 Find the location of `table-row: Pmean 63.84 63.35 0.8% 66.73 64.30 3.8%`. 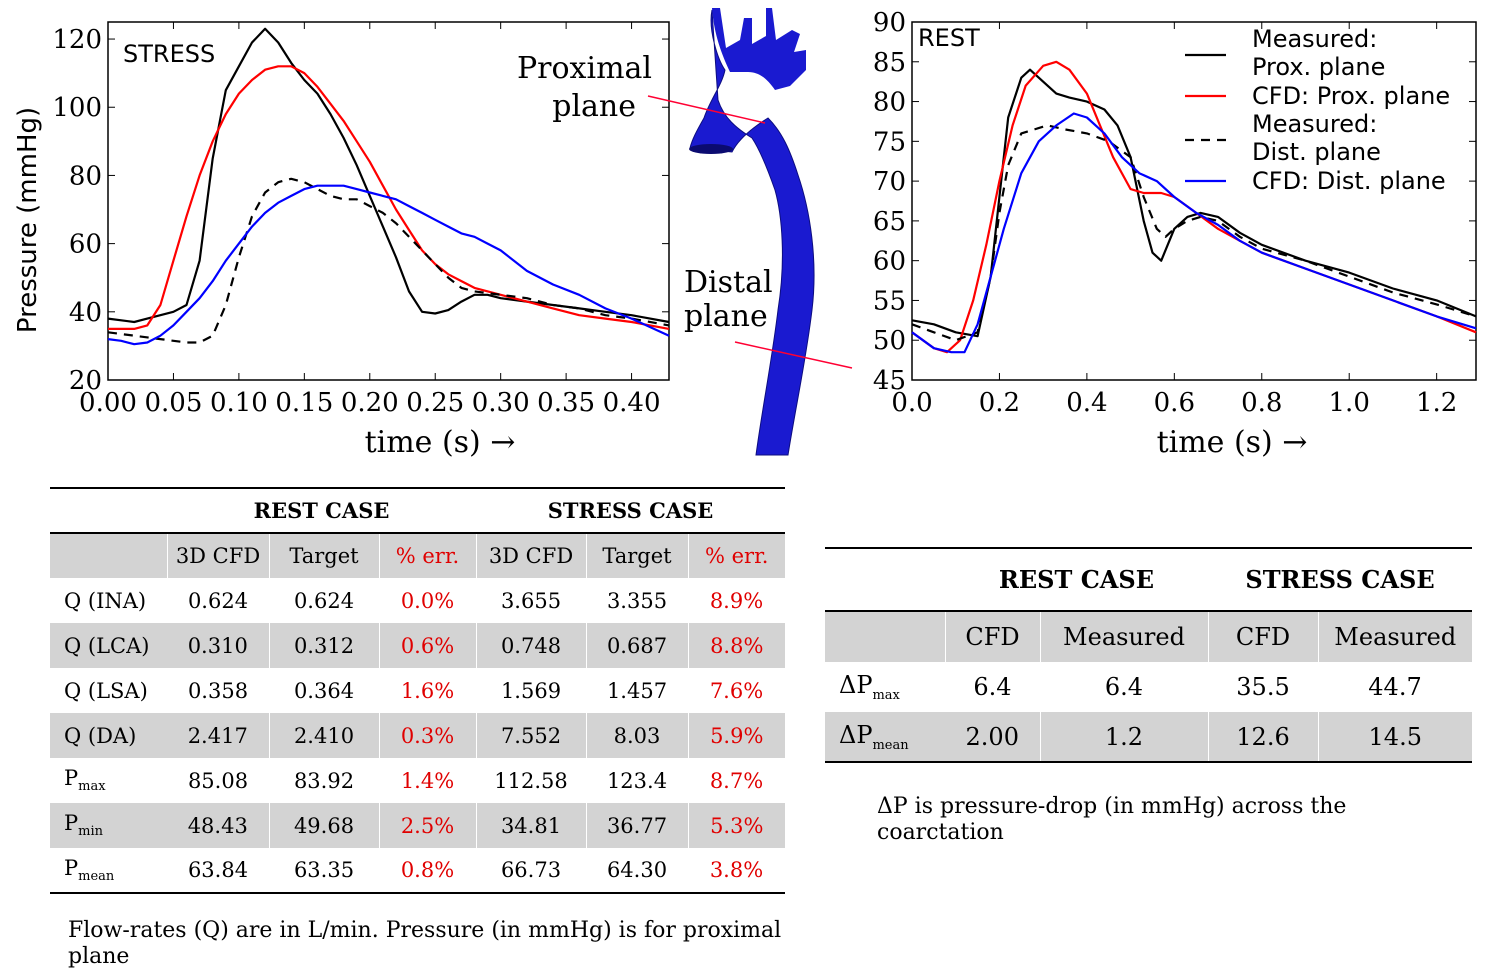

table-row: Pmean 63.84 63.35 0.8% 66.73 64.30 3.8% is located at coordinates (417, 870).